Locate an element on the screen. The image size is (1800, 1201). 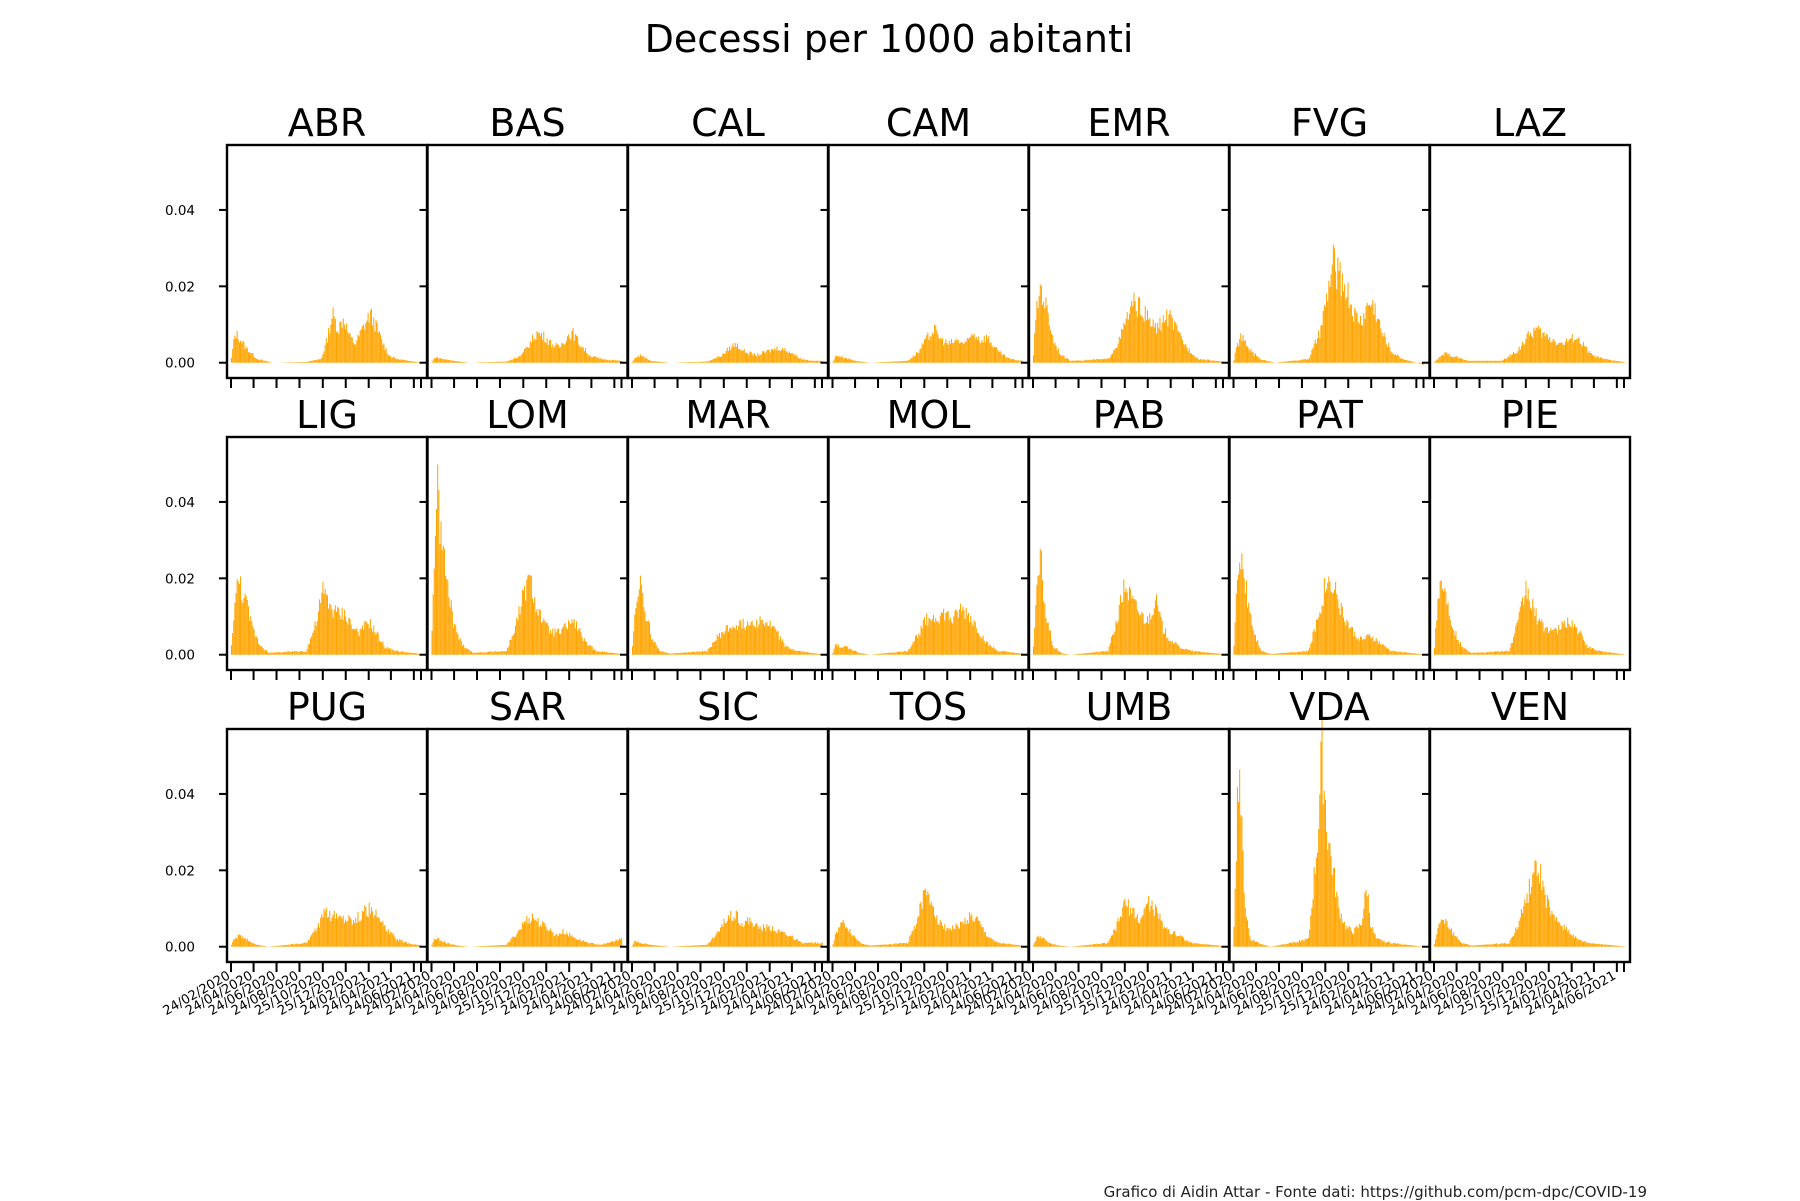
panel-title: CAL is located at coordinates (728, 123).